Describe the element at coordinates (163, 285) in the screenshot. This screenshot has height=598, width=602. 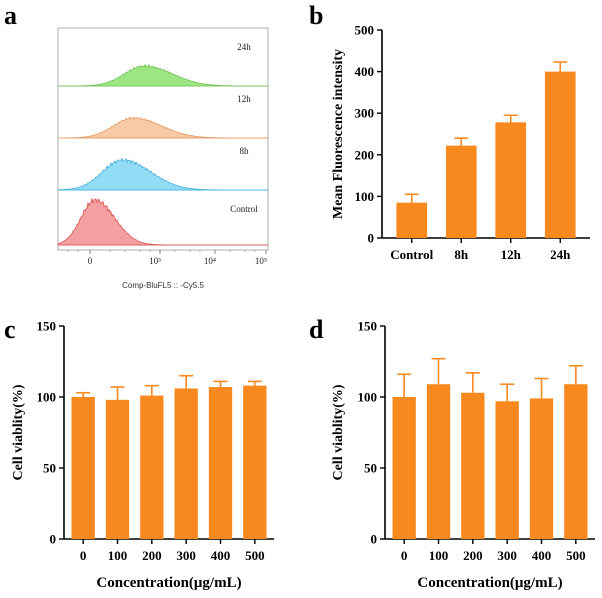
I see `histogram-x-label: Comp-BluFL5 :: -Cy5.5` at that location.